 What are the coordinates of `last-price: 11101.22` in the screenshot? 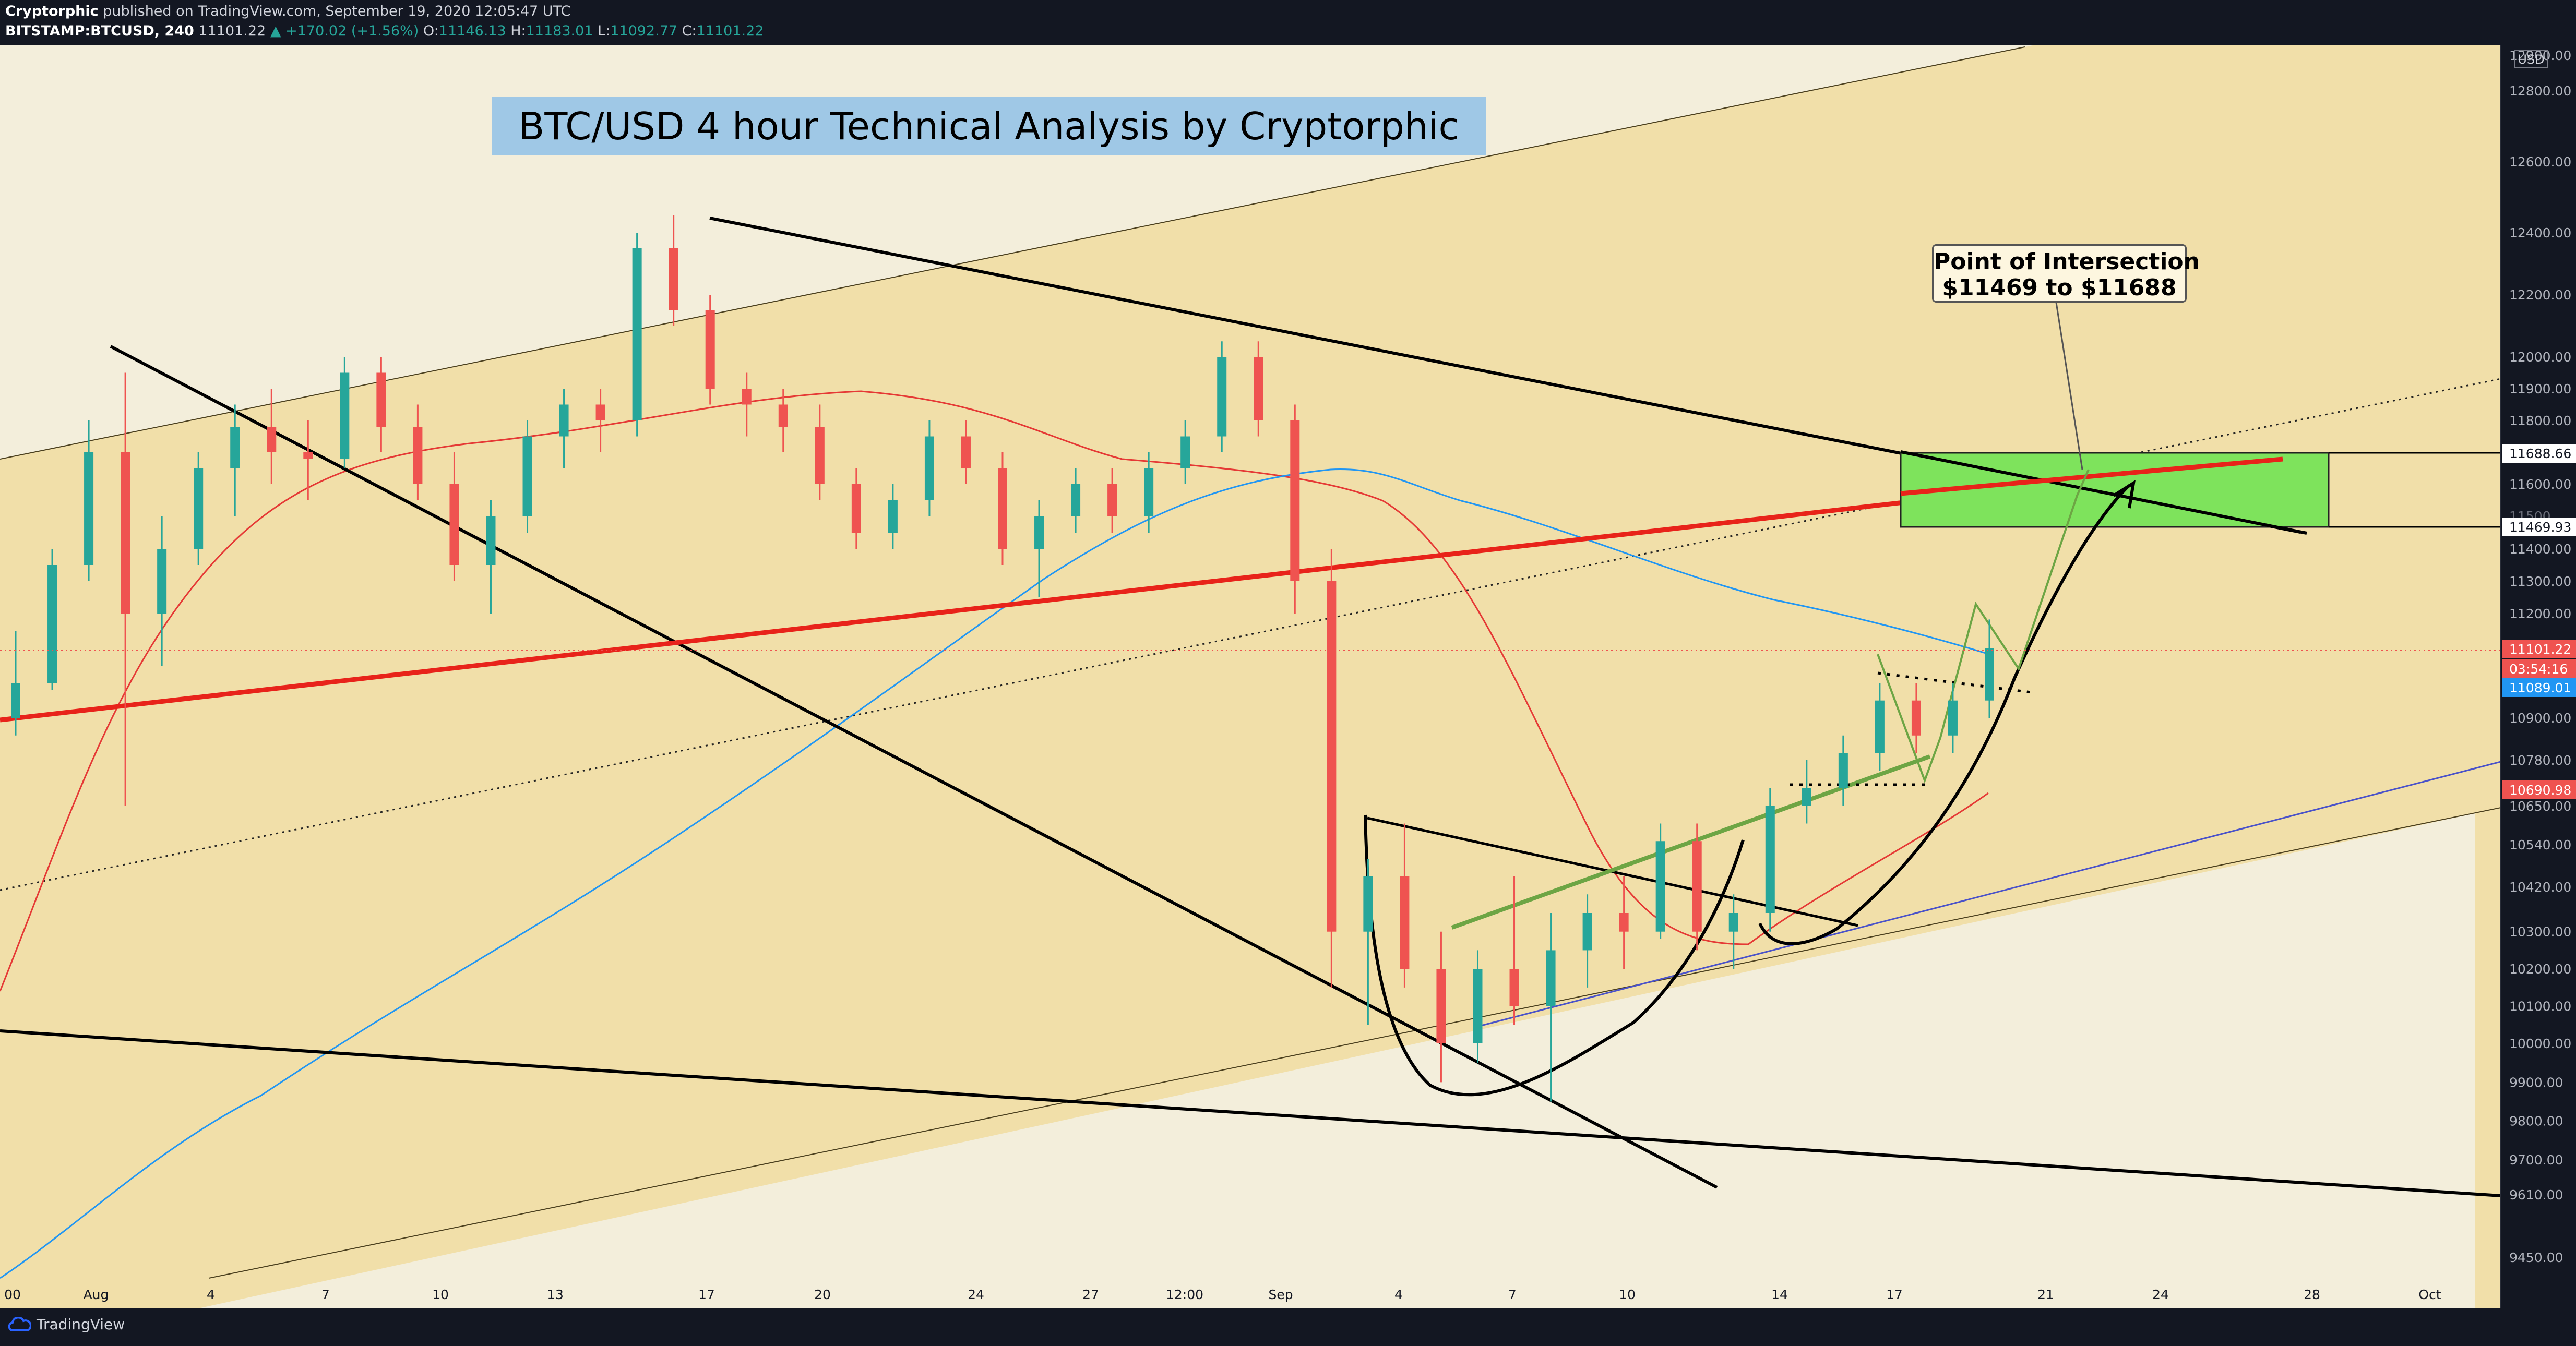 It's located at (232, 31).